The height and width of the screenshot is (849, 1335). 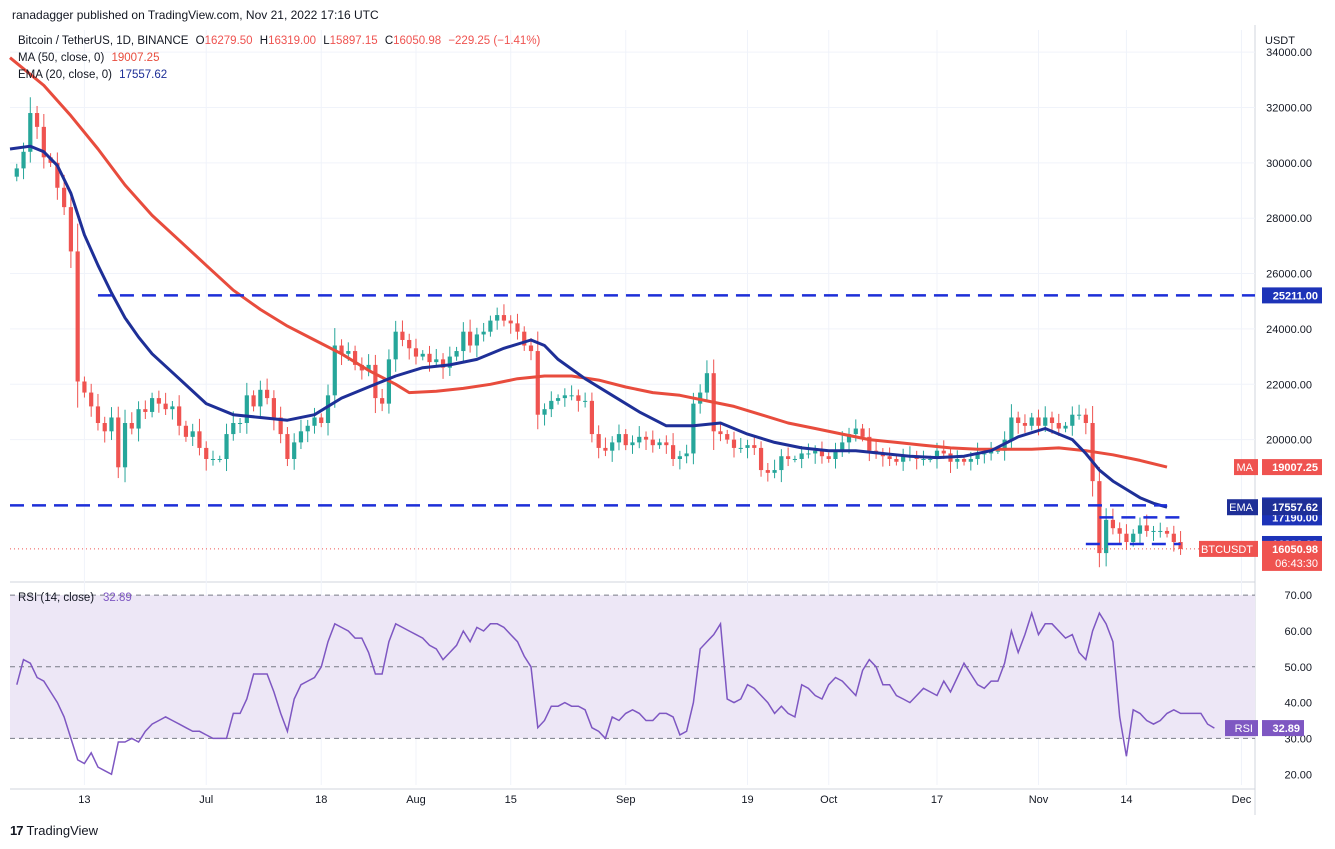 What do you see at coordinates (1298, 704) in the screenshot?
I see `rsi-tick-label: 40.00` at bounding box center [1298, 704].